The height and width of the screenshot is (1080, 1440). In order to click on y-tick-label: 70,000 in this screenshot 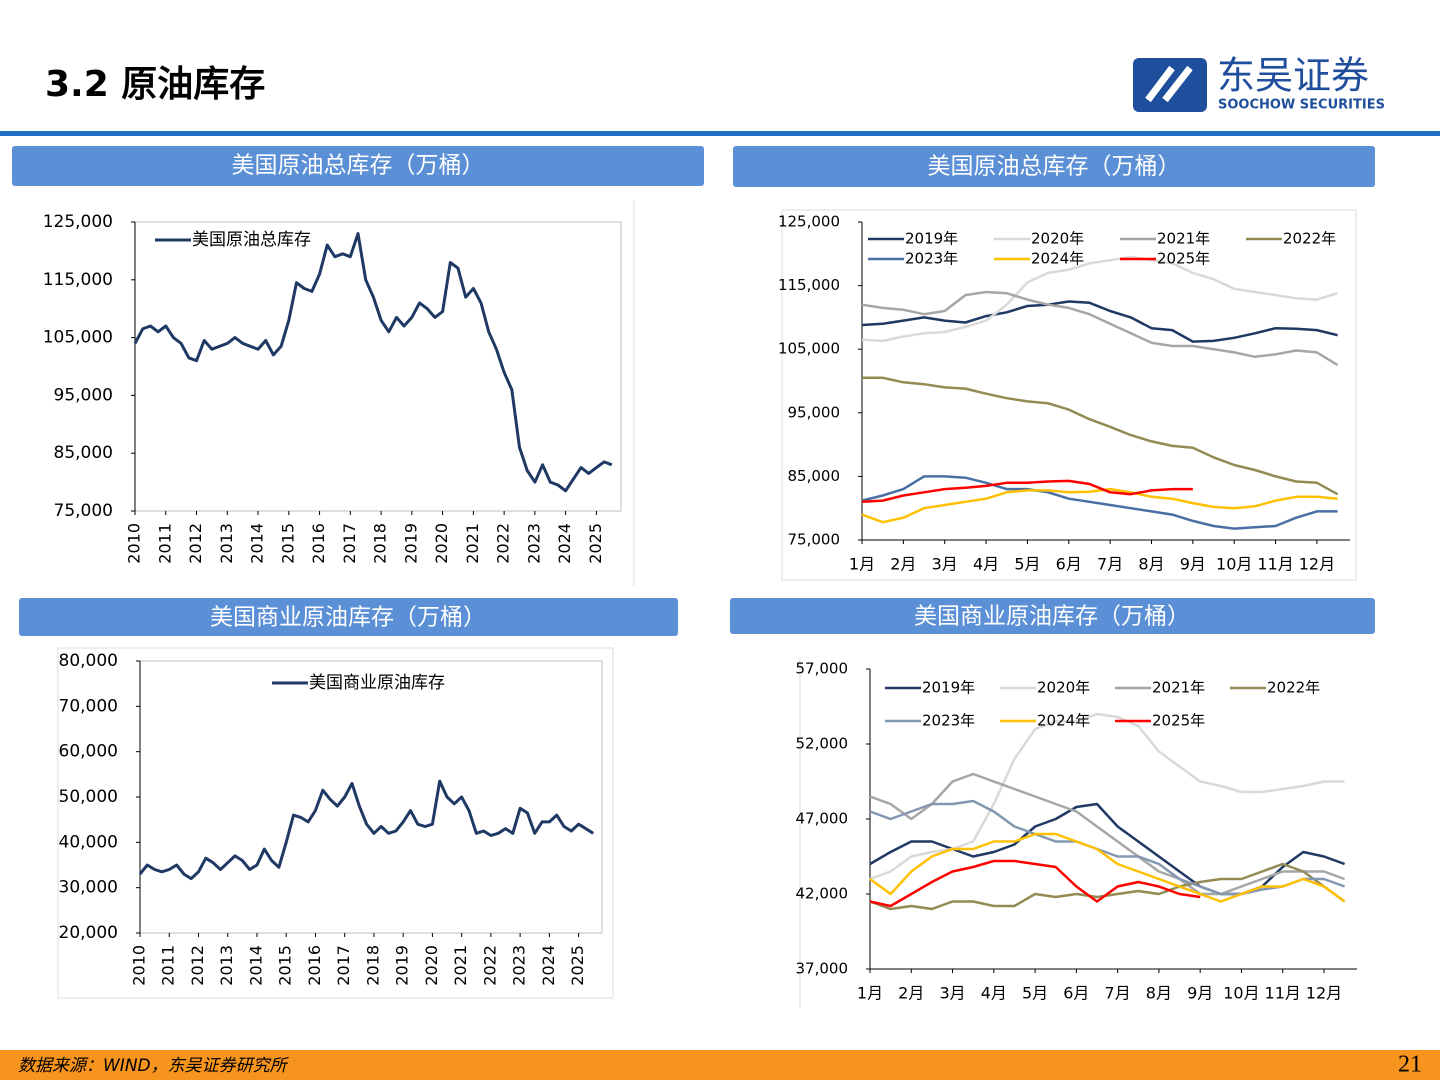, I will do `click(88, 706)`.